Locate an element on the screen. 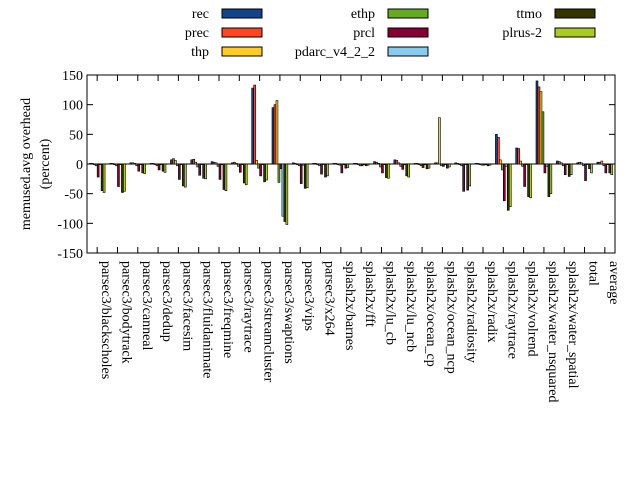 This screenshot has height=480, width=640. y-tick-label: 50 is located at coordinates (76, 135).